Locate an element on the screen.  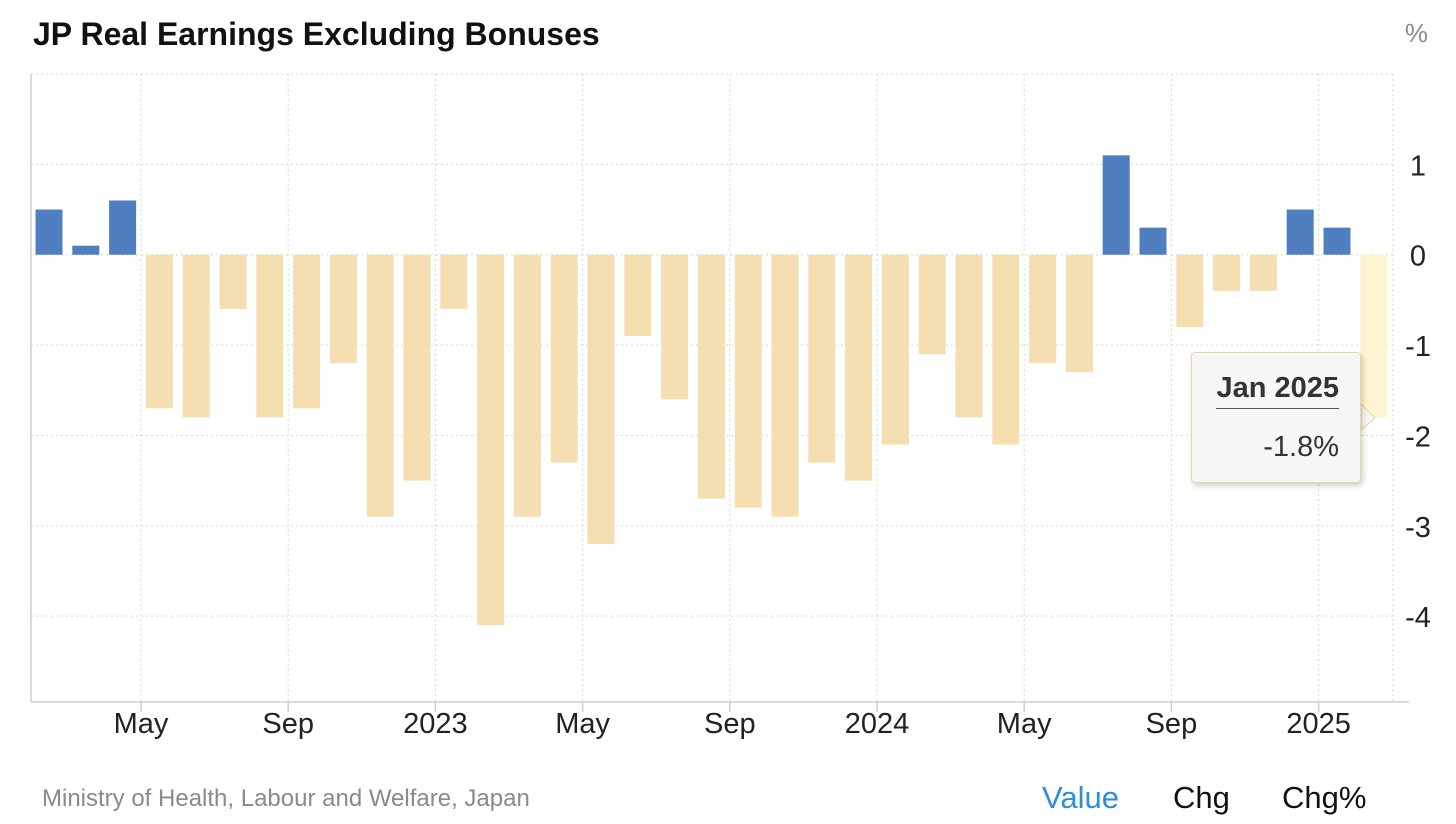
y-tick-label: 1 is located at coordinates (1418, 166).